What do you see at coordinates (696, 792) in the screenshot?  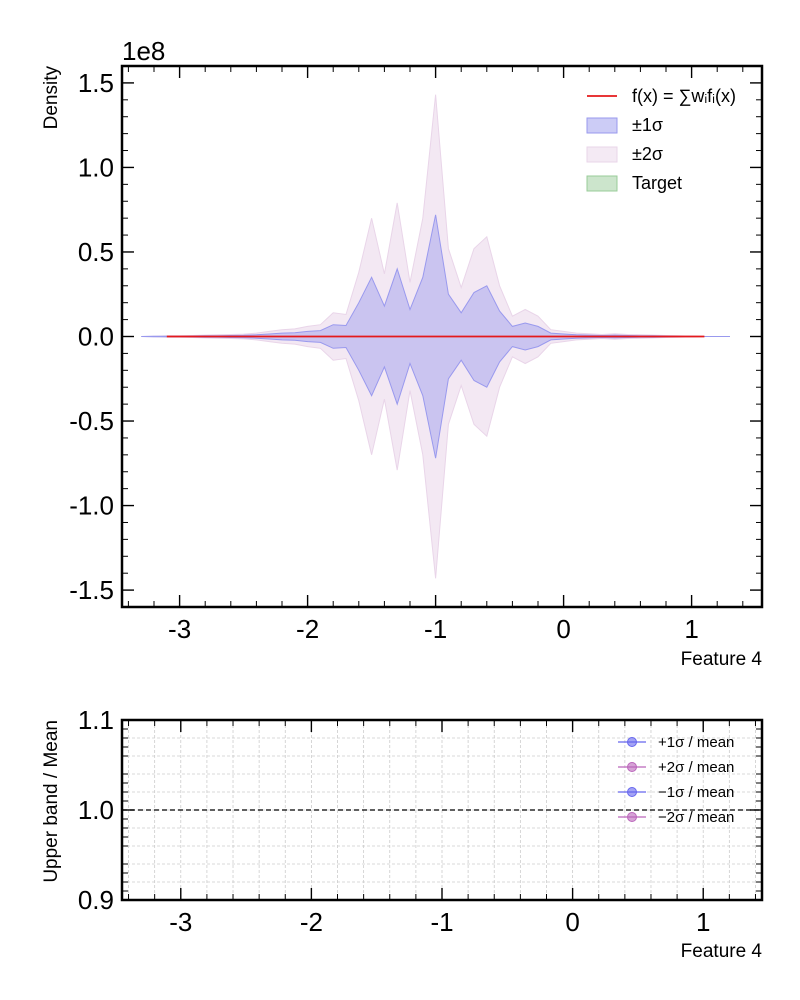 I see `ratio-legend-label: −1σ / mean` at bounding box center [696, 792].